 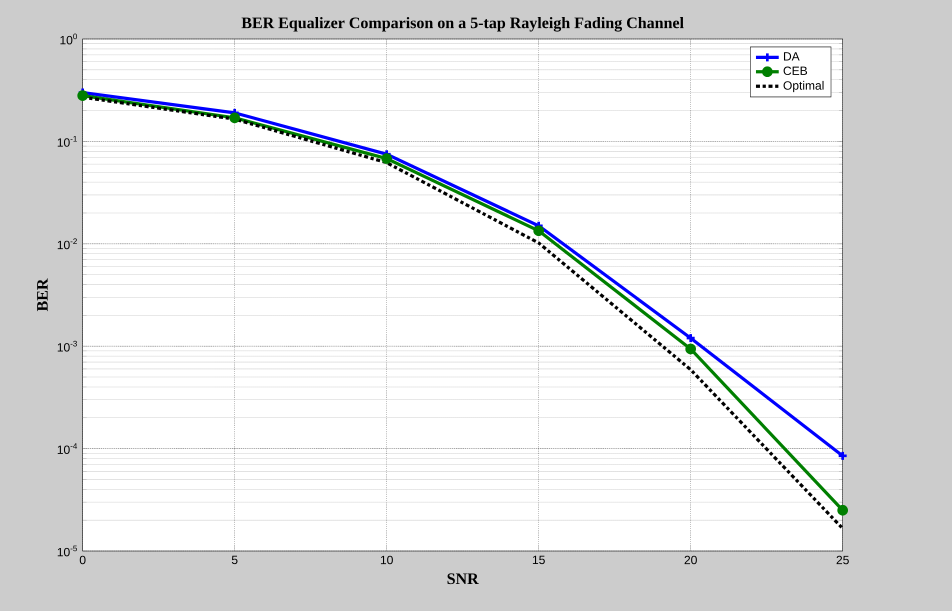 I want to click on x-tick-label: 5, so click(x=235, y=560).